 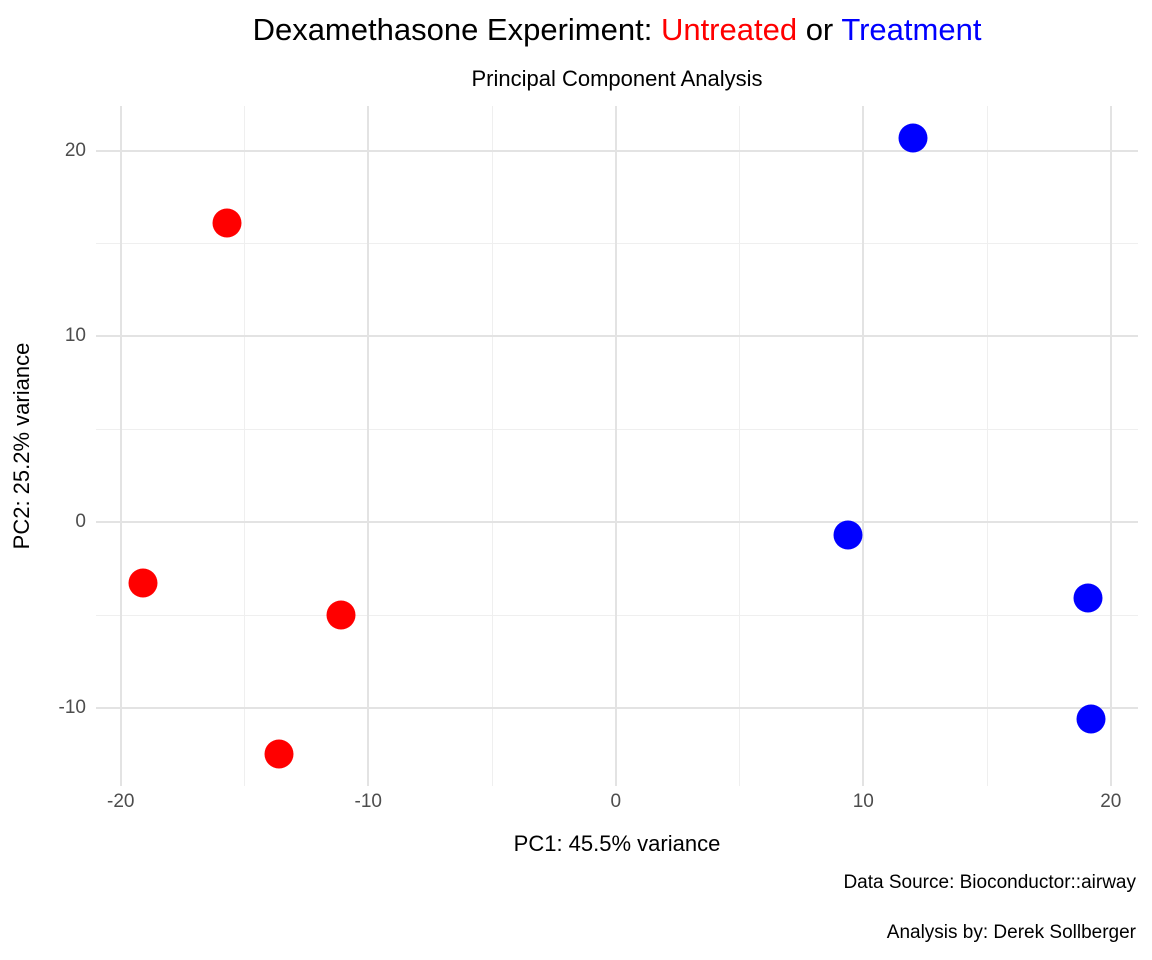 I want to click on x-axis-tick-label: 0, so click(x=616, y=801).